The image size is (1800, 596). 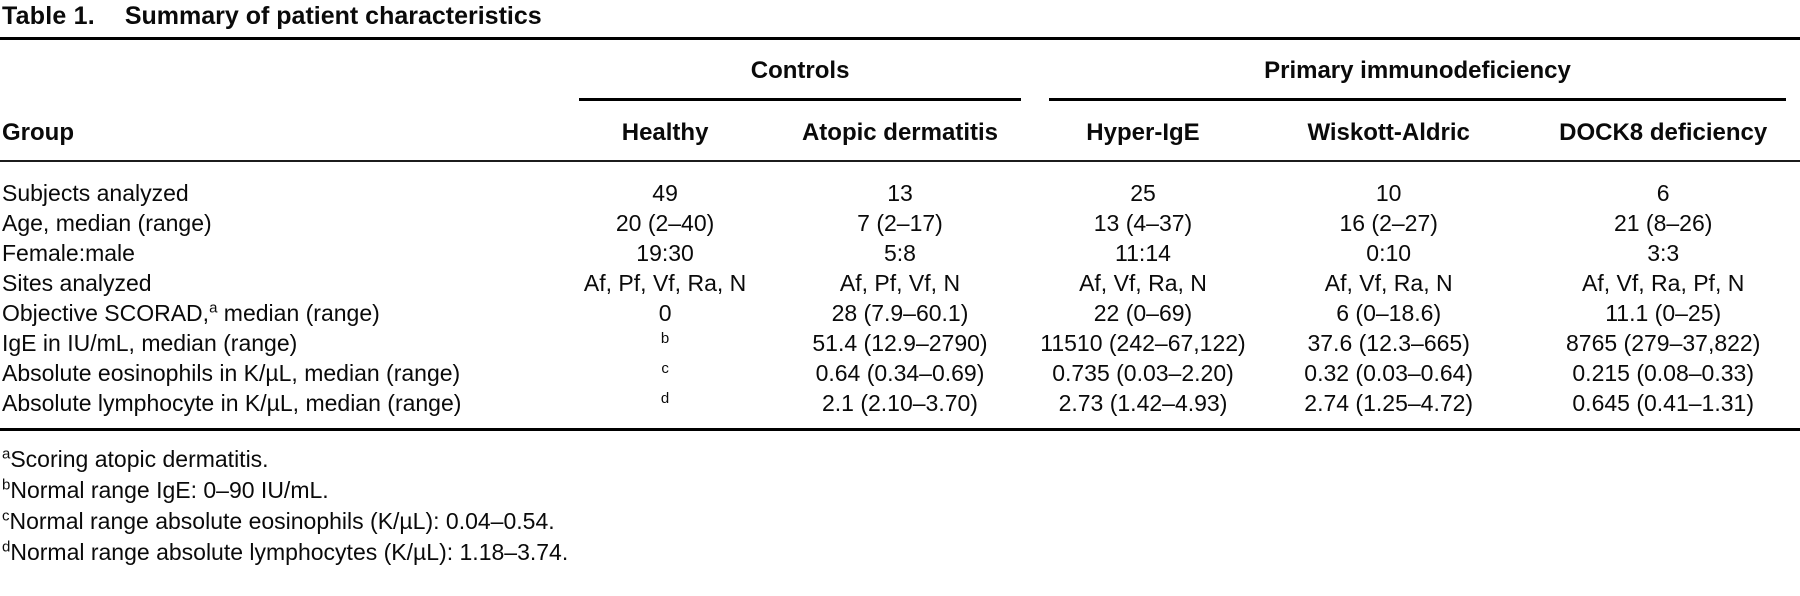 What do you see at coordinates (1388, 342) in the screenshot?
I see `value-cell: 37.6 (12.3–665)` at bounding box center [1388, 342].